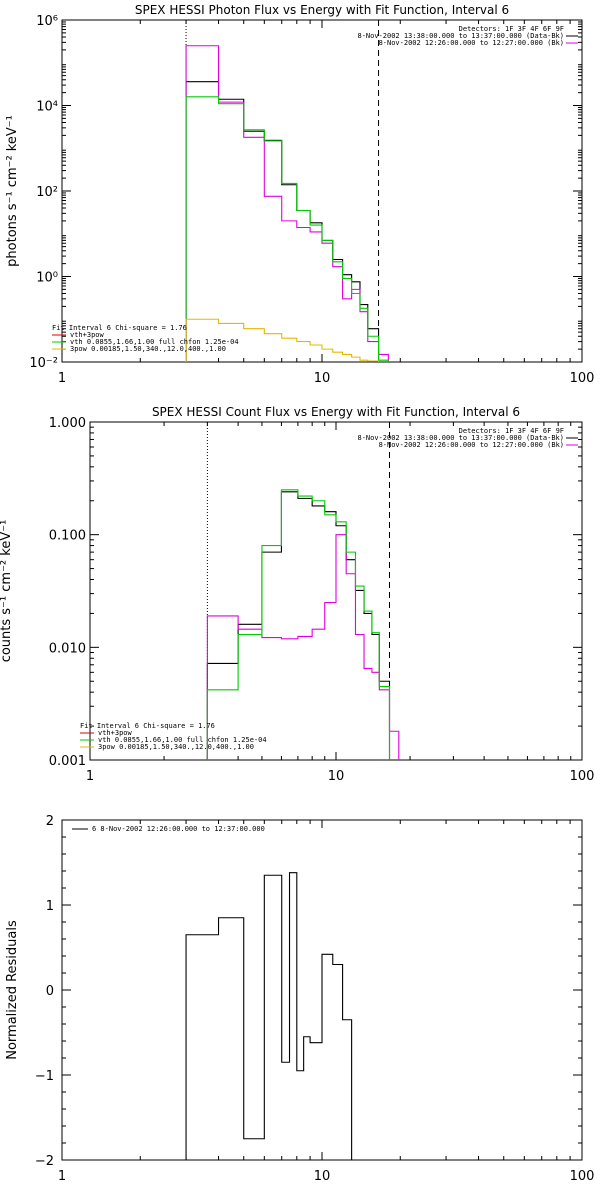 Image resolution: width=600 pixels, height=1200 pixels. I want to click on y-tick-label: 0, so click(50, 991).